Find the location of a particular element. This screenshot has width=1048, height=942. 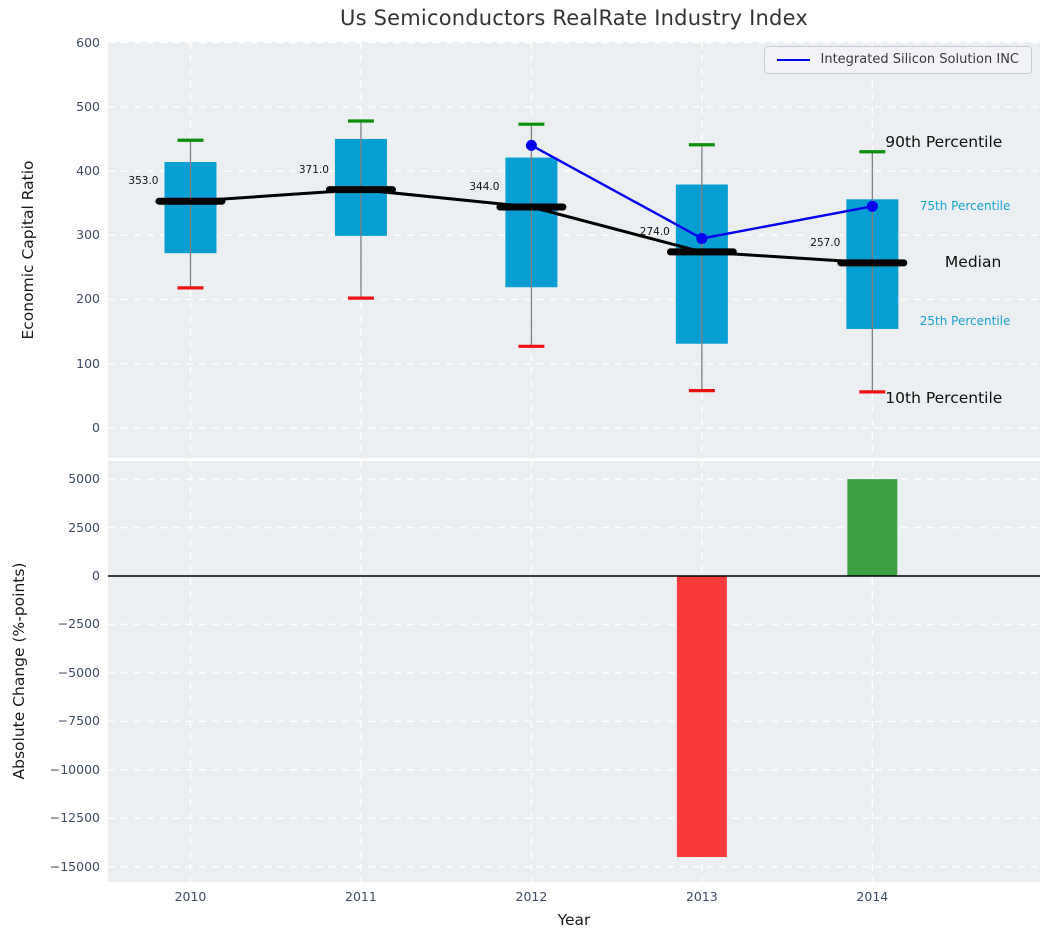

median-segment-2013 is located at coordinates (701, 252).